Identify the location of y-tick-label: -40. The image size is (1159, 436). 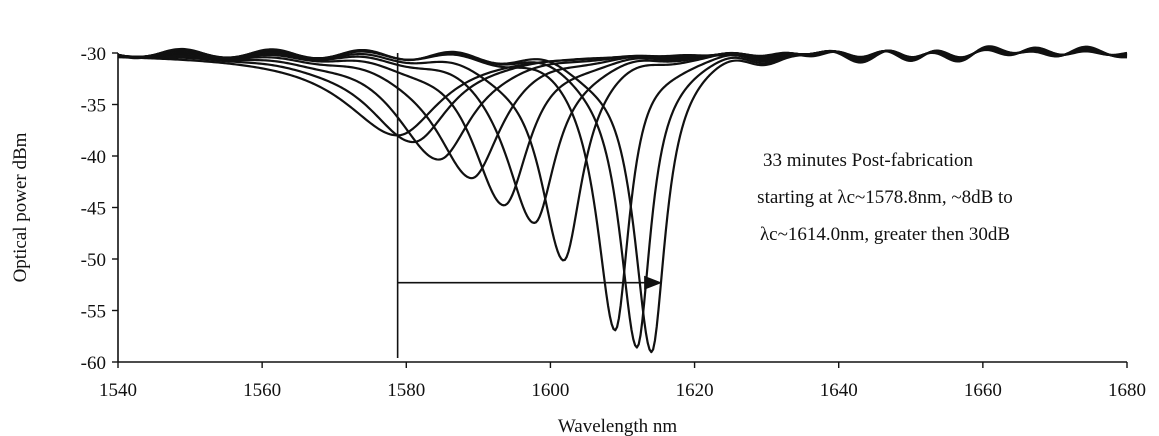
(93, 157).